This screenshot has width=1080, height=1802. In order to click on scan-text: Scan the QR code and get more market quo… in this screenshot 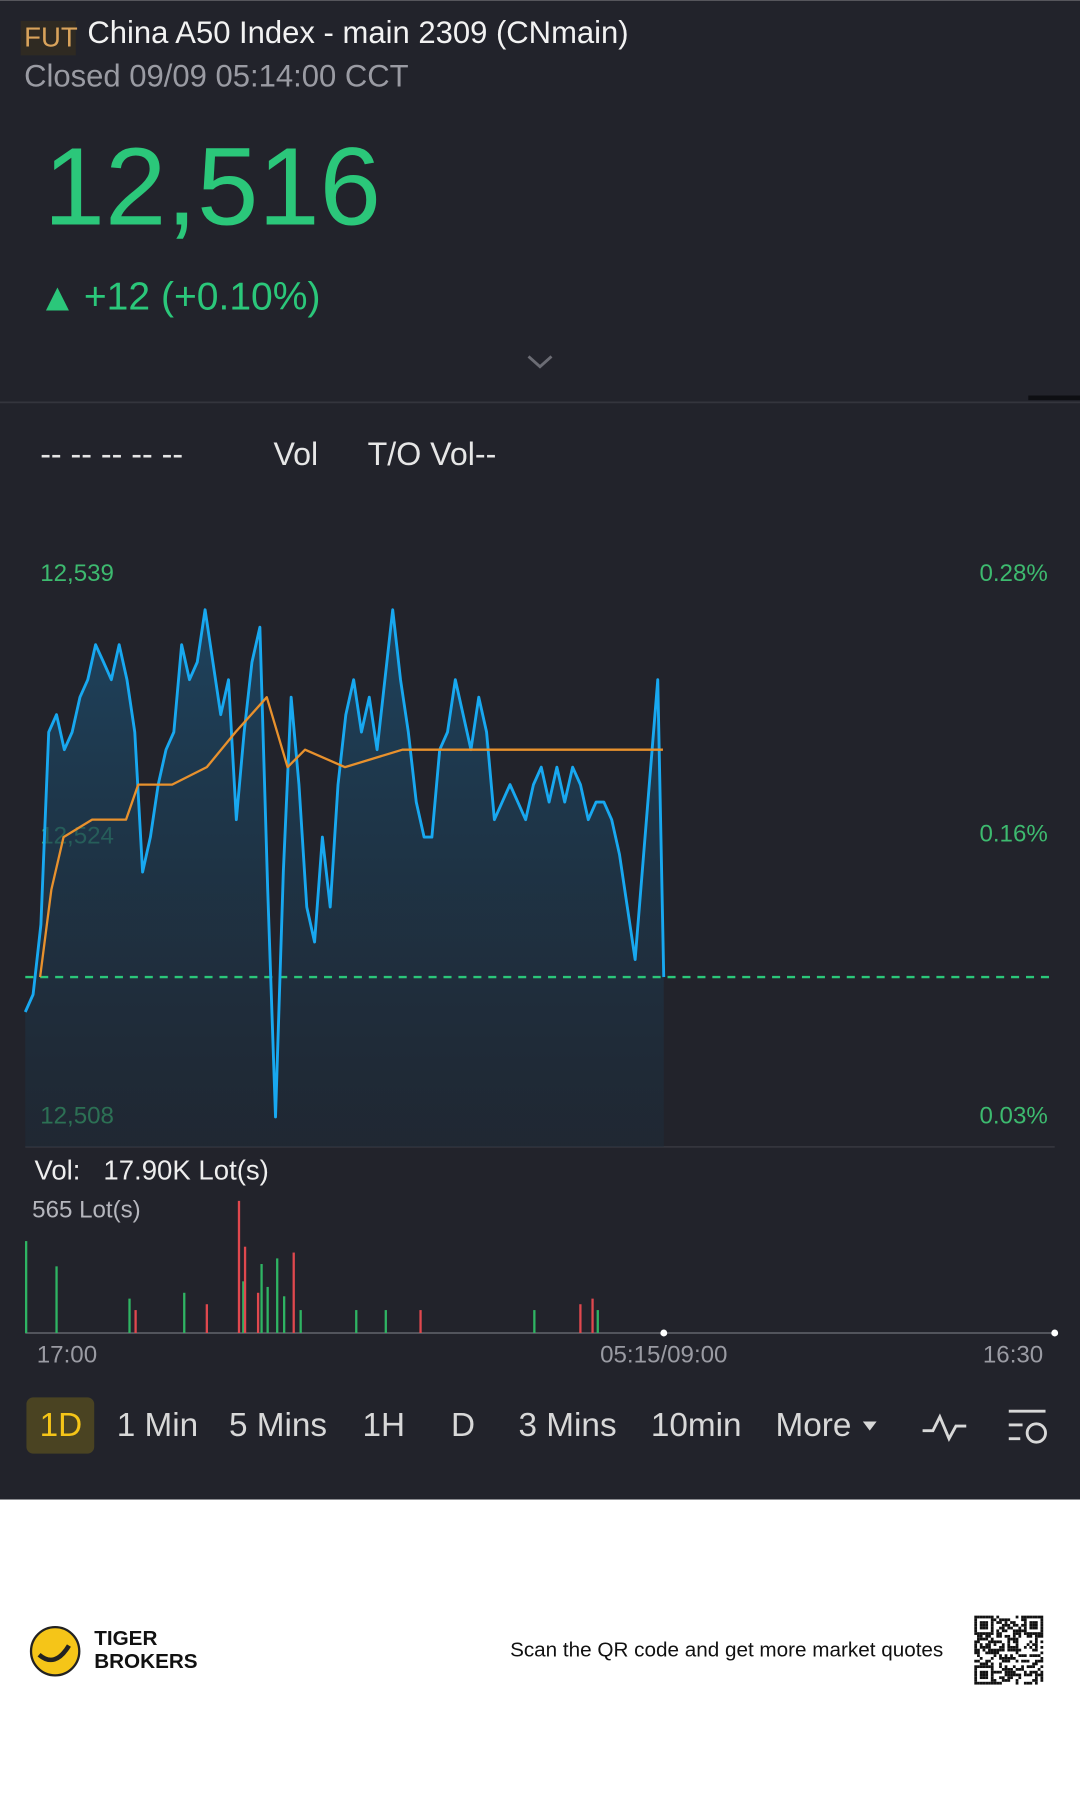, I will do `click(726, 1650)`.